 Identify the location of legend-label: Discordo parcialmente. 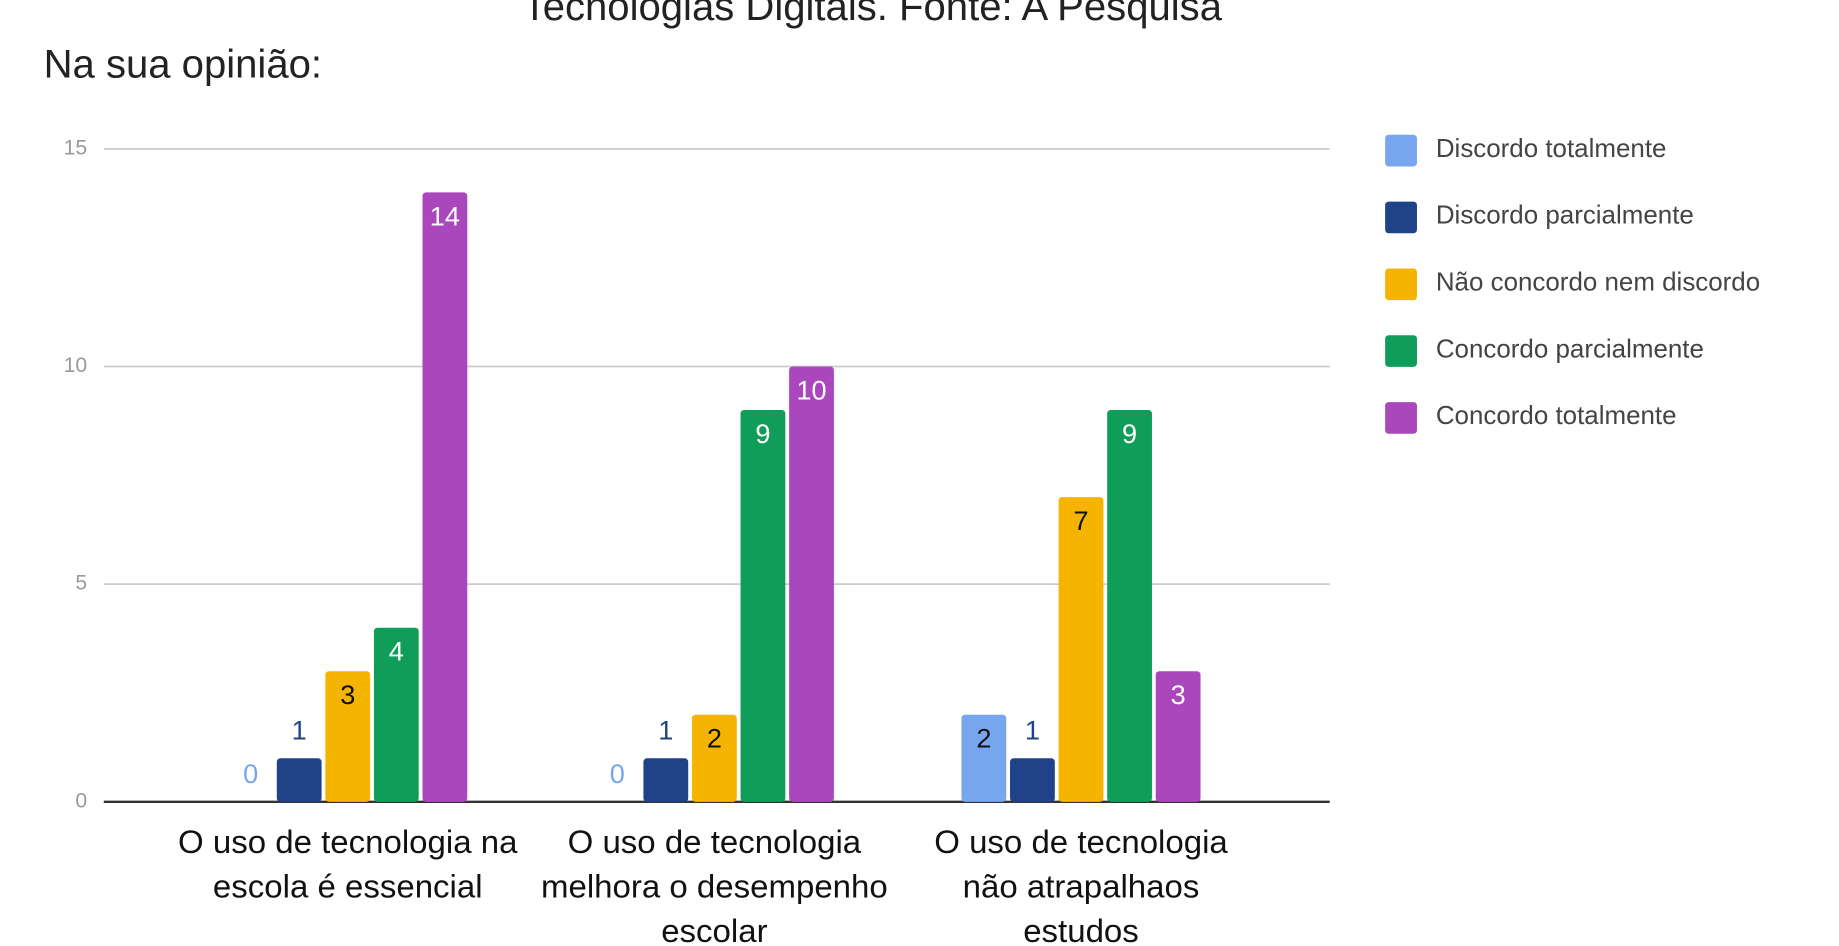
(1565, 216).